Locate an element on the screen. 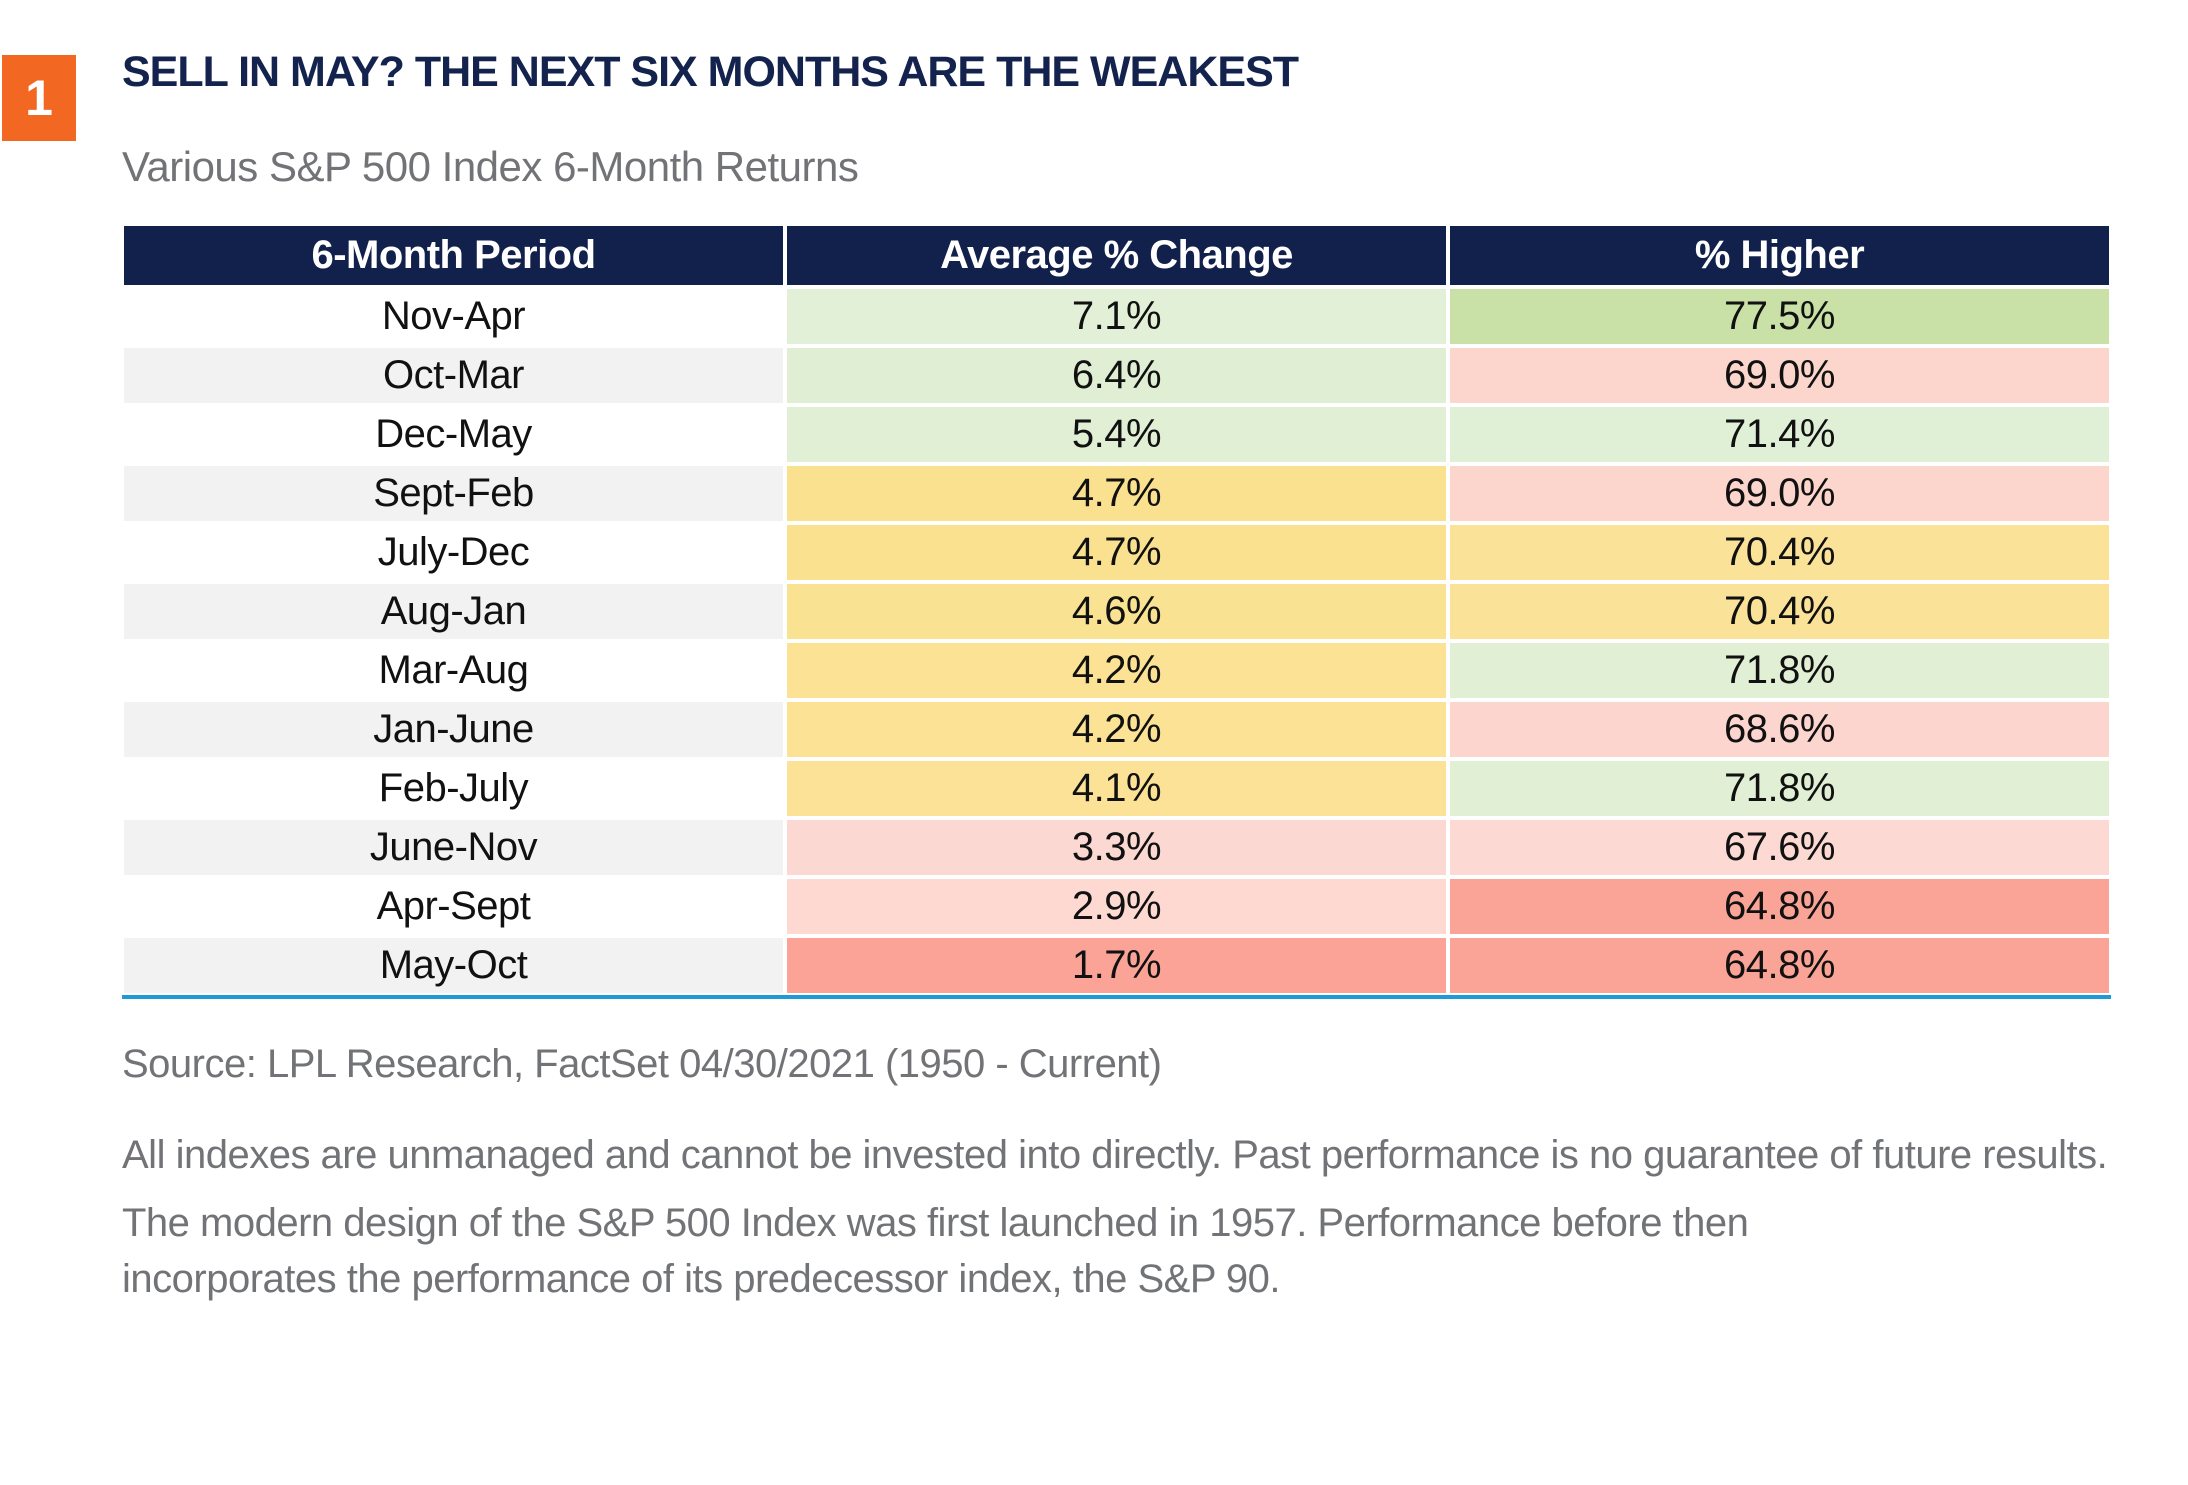 The height and width of the screenshot is (1485, 2188). table-row: June-Nov 3.3% 67.6% is located at coordinates (1116, 847).